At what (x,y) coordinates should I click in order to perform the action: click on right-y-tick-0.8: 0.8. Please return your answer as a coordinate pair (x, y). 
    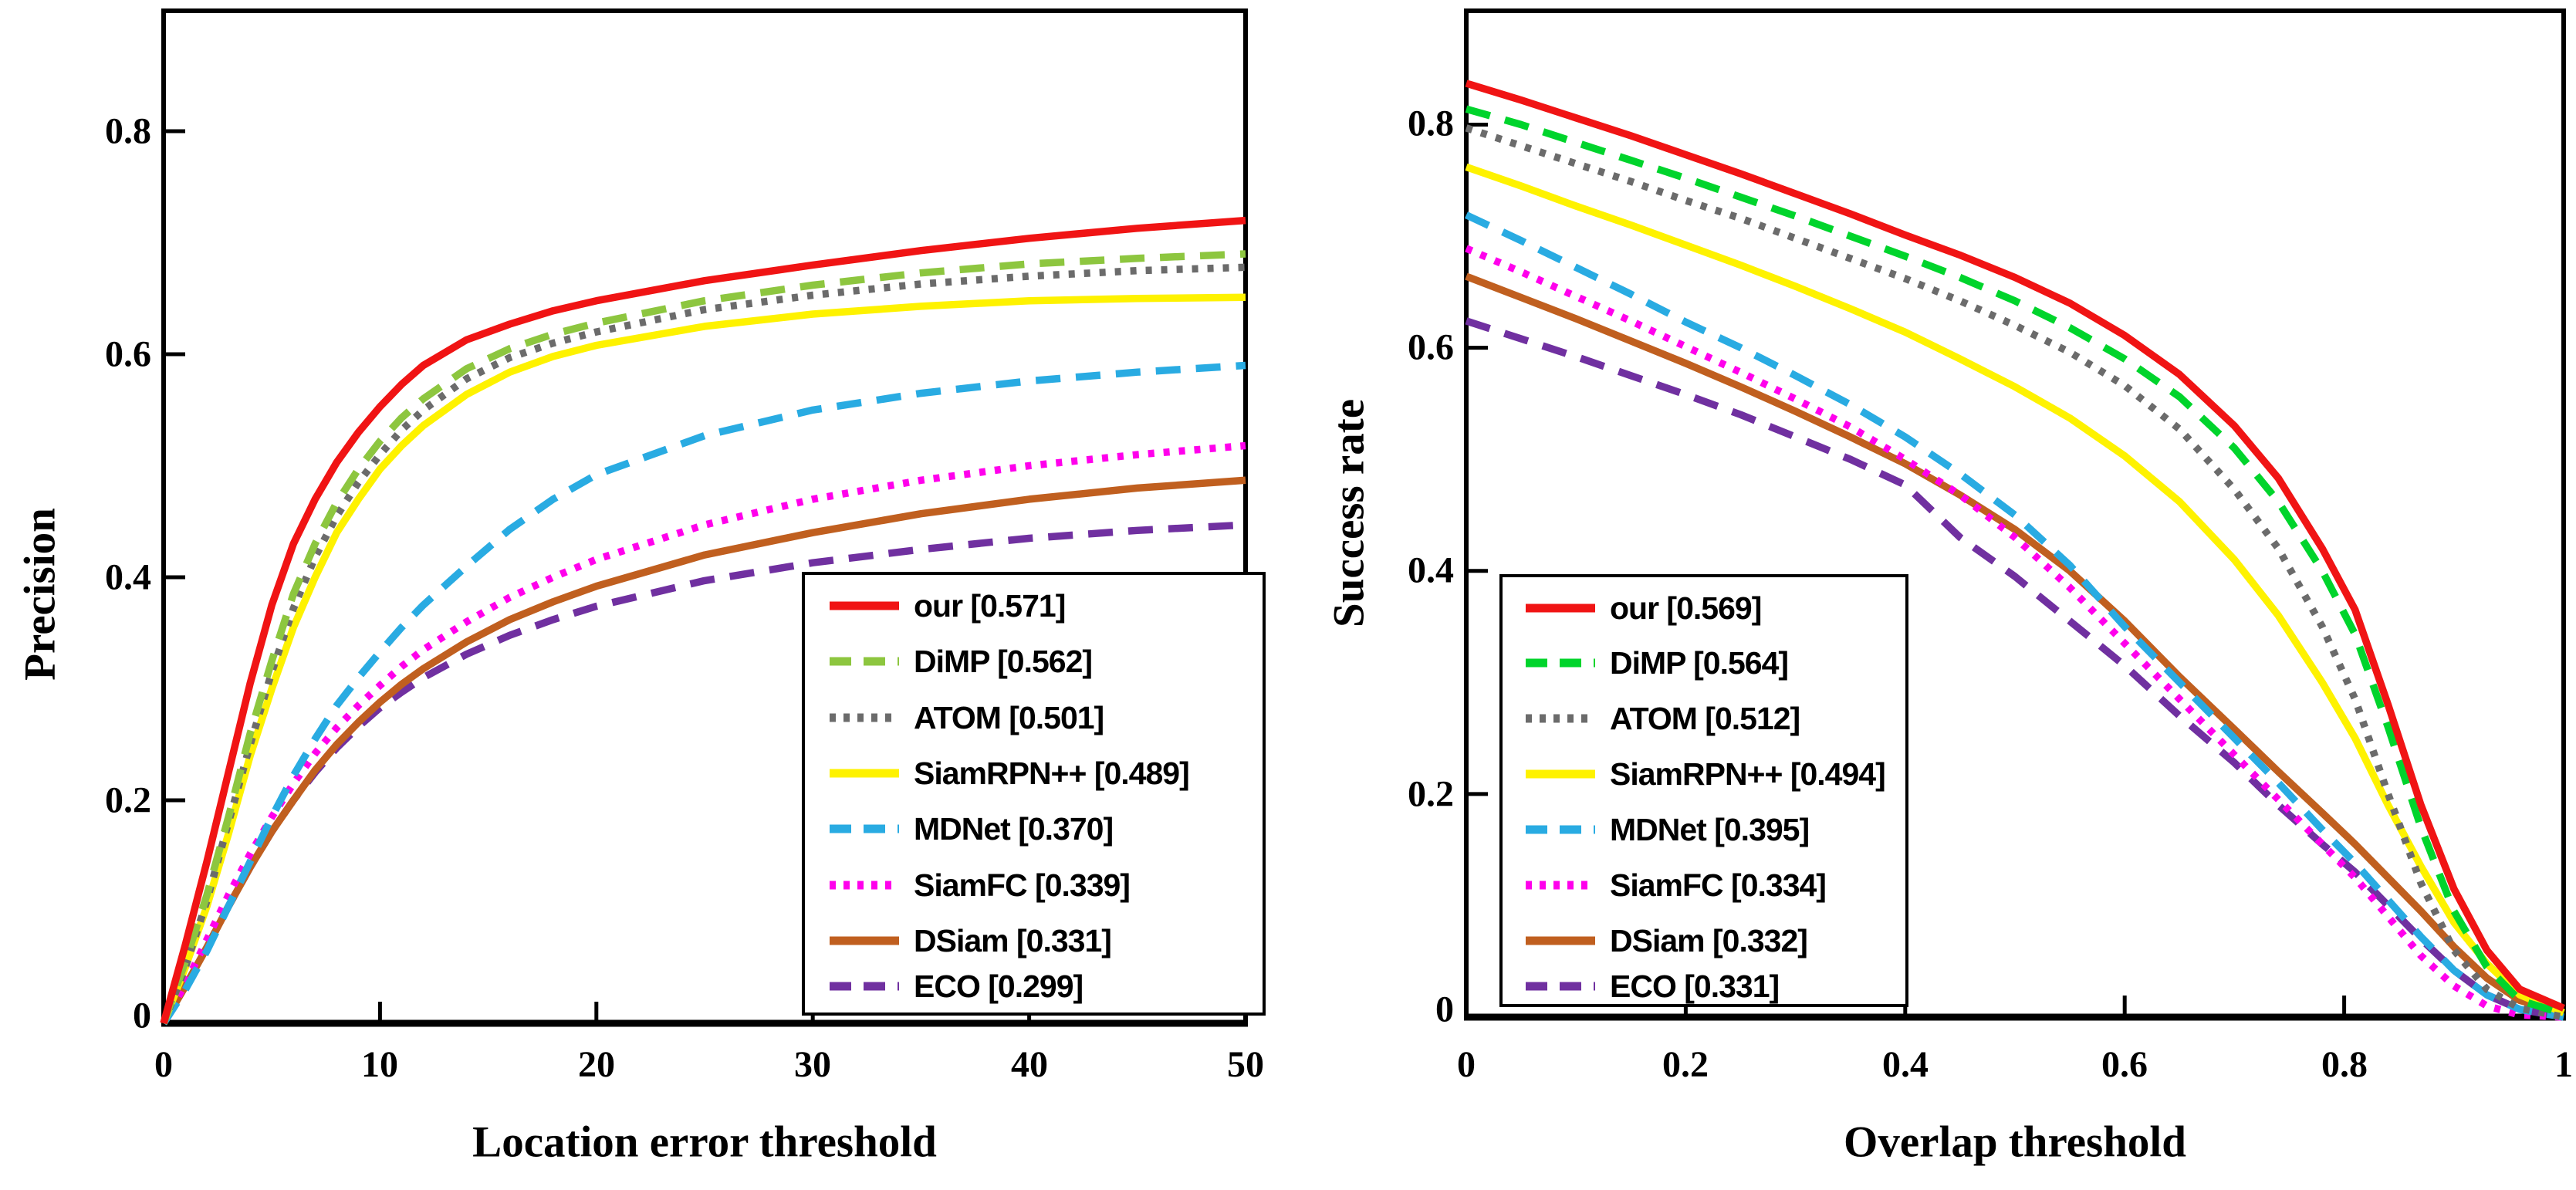
    Looking at the image, I should click on (1431, 124).